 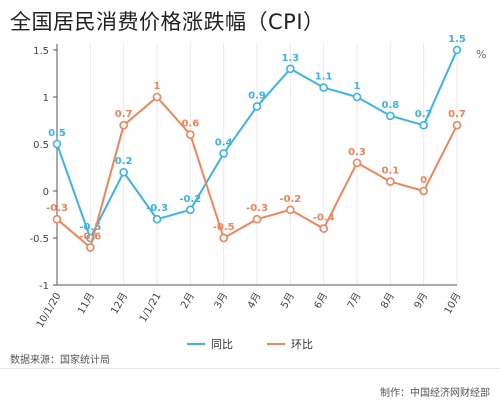 I want to click on data-label-mom: 1, so click(x=157, y=86).